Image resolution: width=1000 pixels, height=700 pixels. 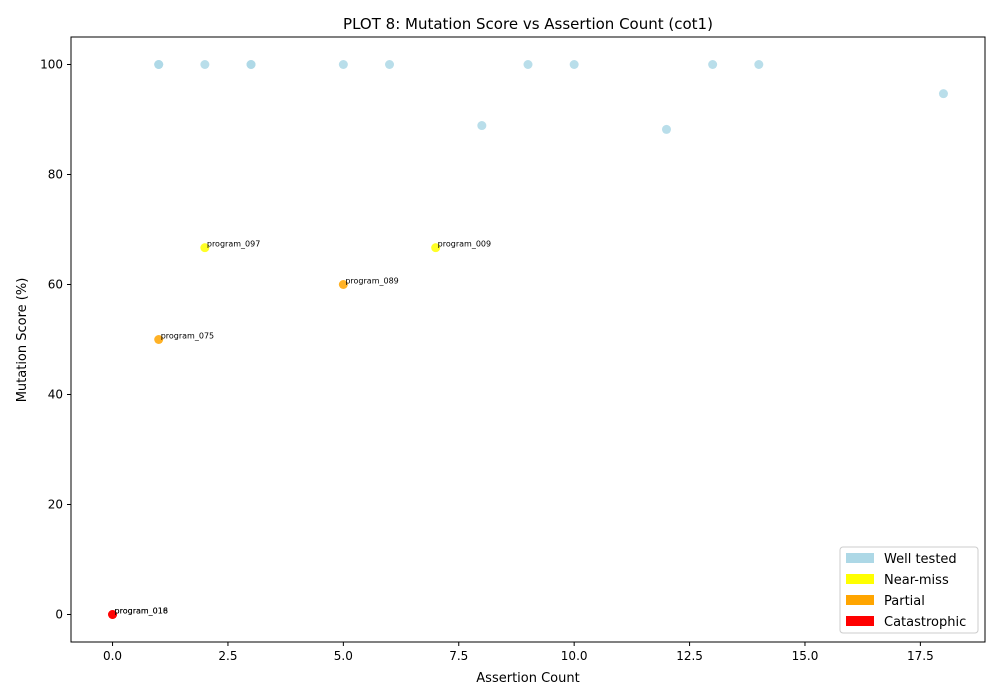 What do you see at coordinates (55, 175) in the screenshot?
I see `y-tick-label: 80` at bounding box center [55, 175].